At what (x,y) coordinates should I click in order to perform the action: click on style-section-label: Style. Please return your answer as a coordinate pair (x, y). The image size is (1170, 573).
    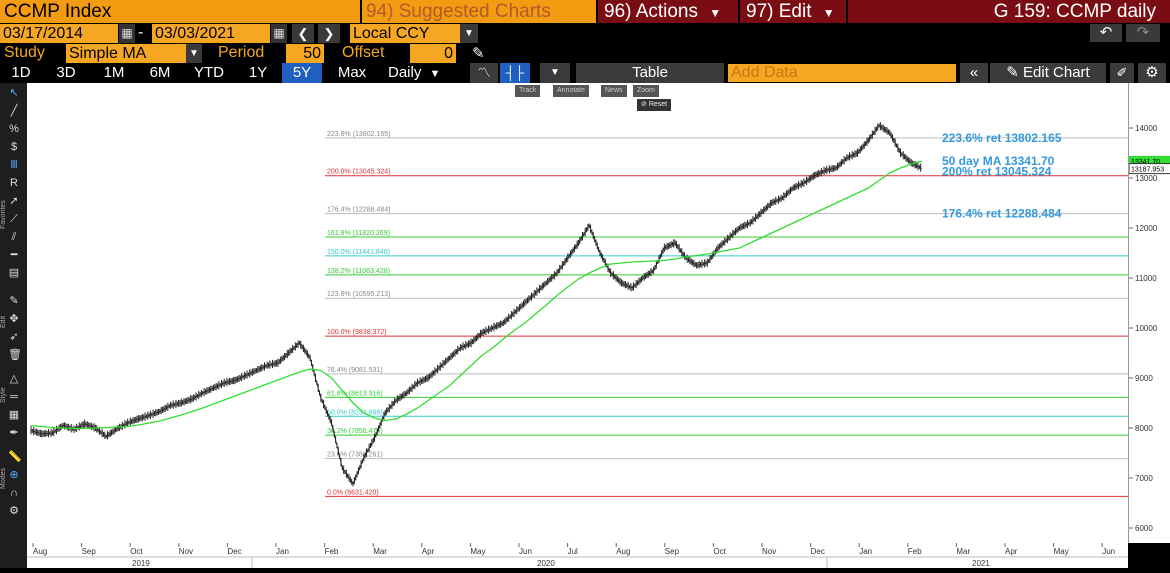
    Looking at the image, I should click on (3, 395).